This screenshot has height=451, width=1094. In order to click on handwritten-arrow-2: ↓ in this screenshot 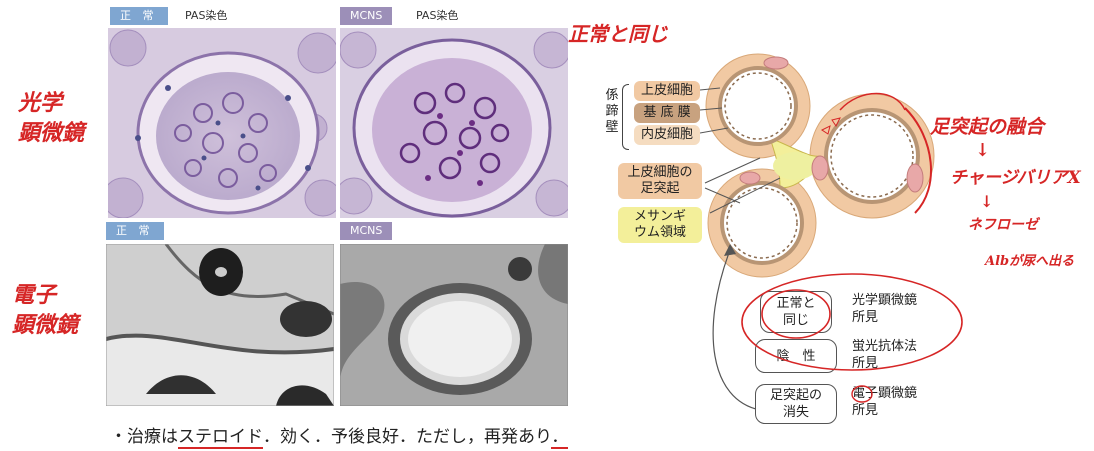, I will do `click(987, 201)`.